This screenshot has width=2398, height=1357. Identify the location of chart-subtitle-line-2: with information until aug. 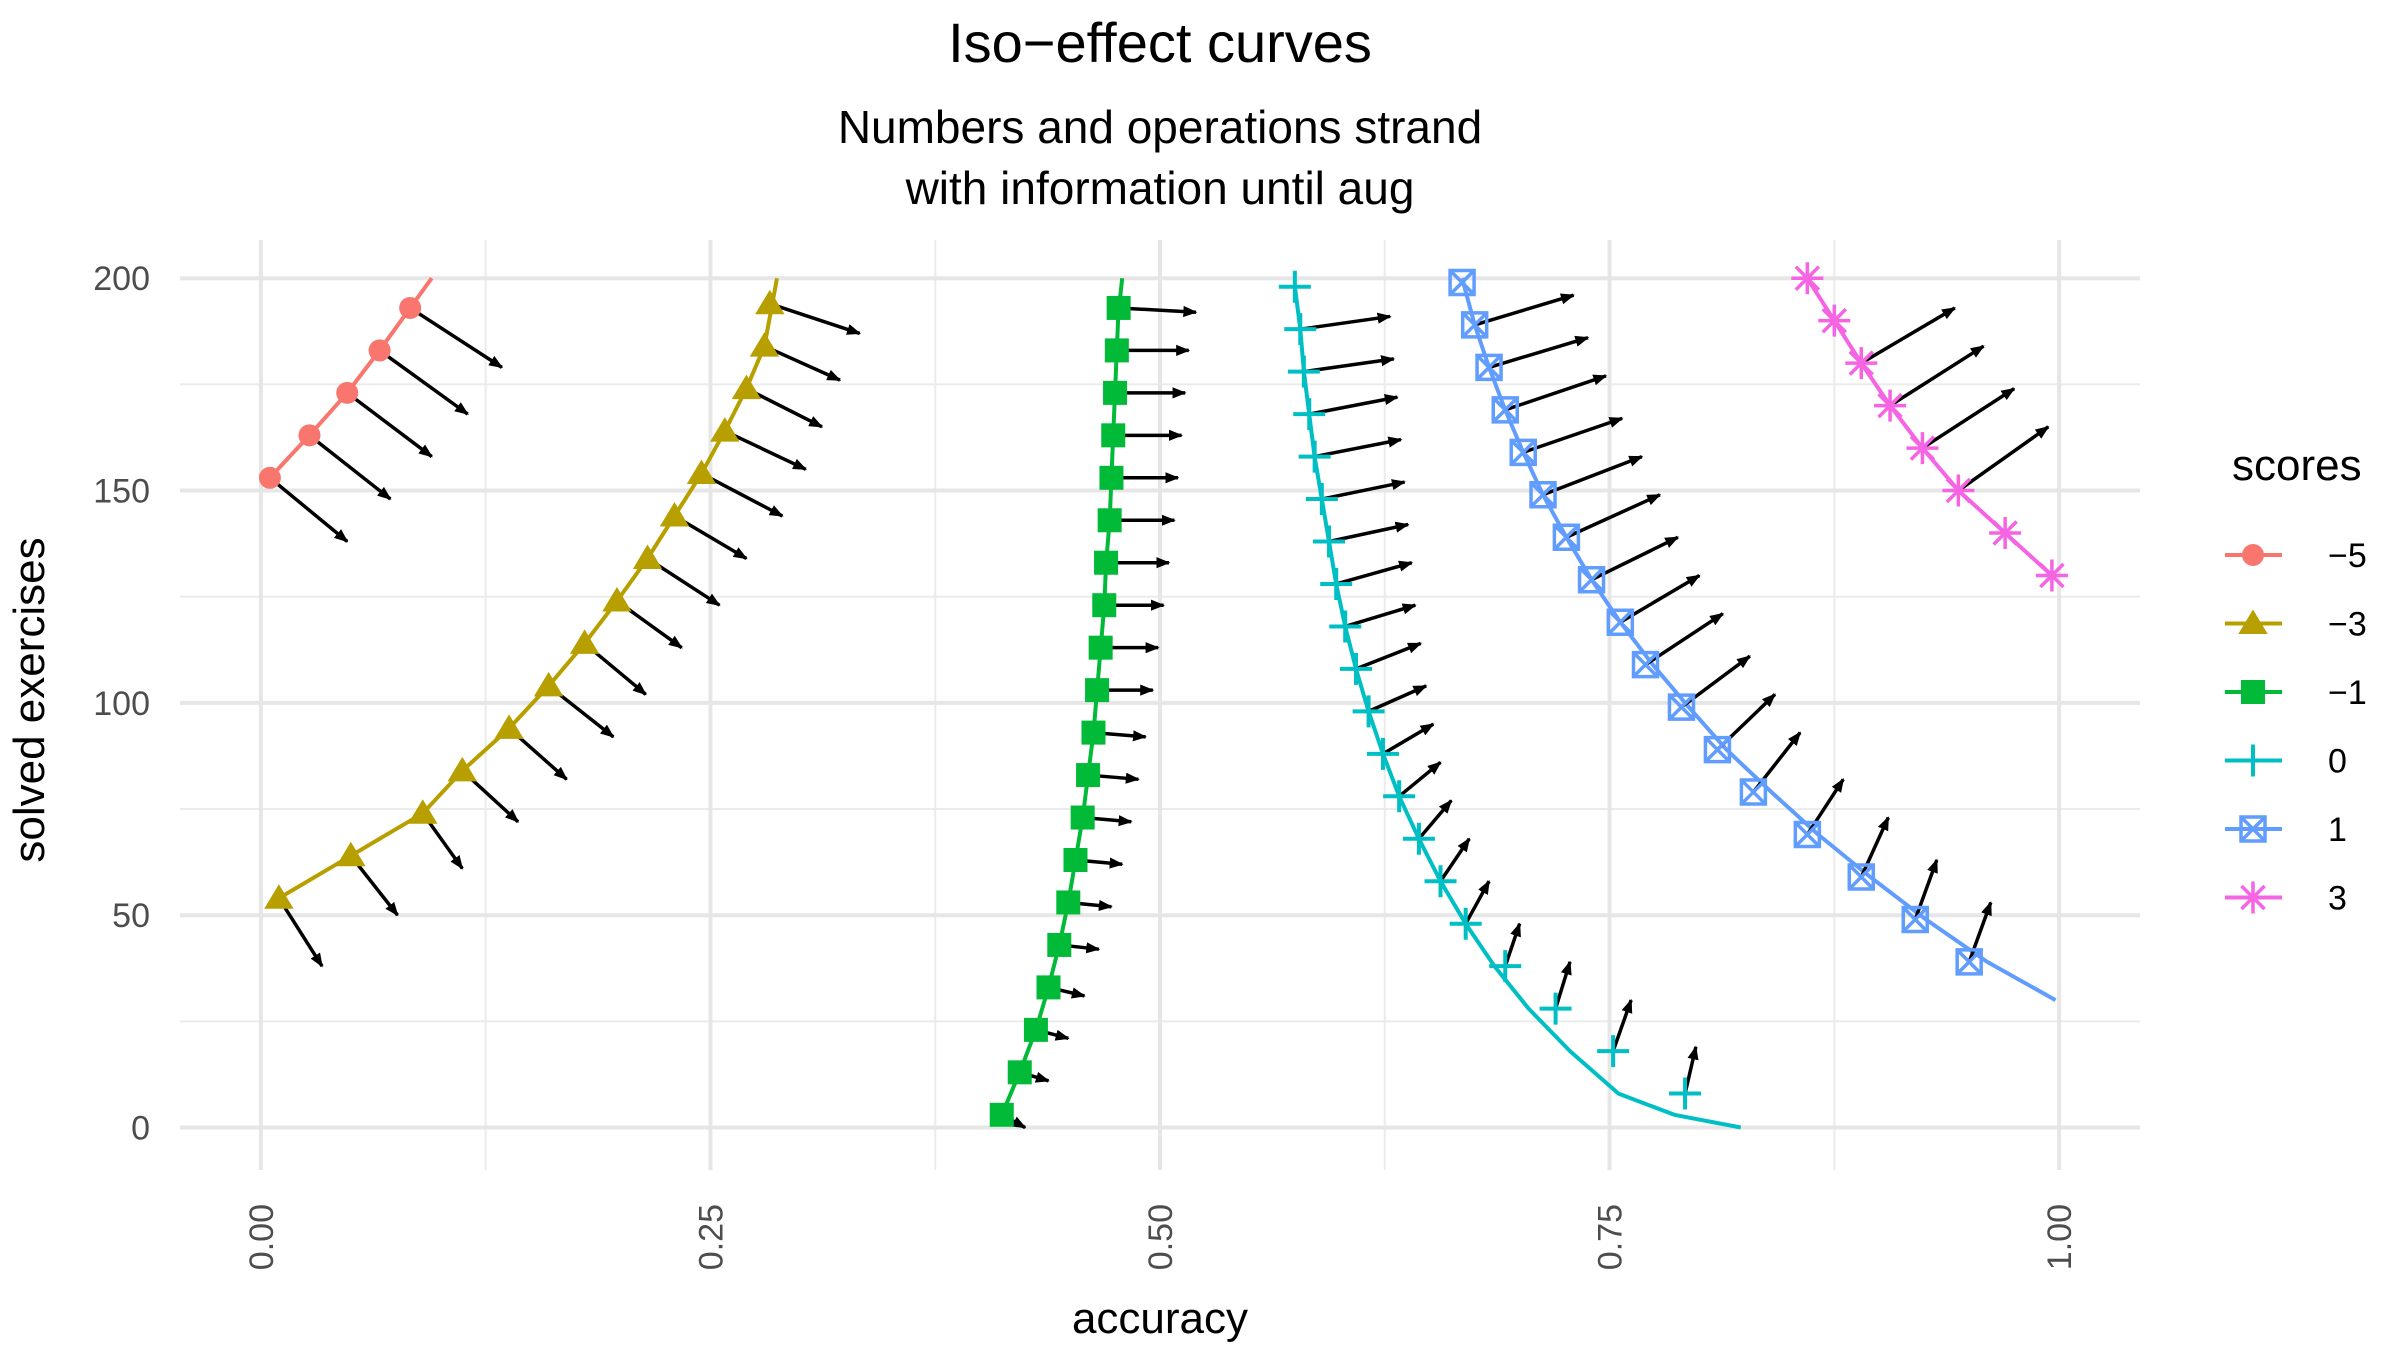
(1160, 188).